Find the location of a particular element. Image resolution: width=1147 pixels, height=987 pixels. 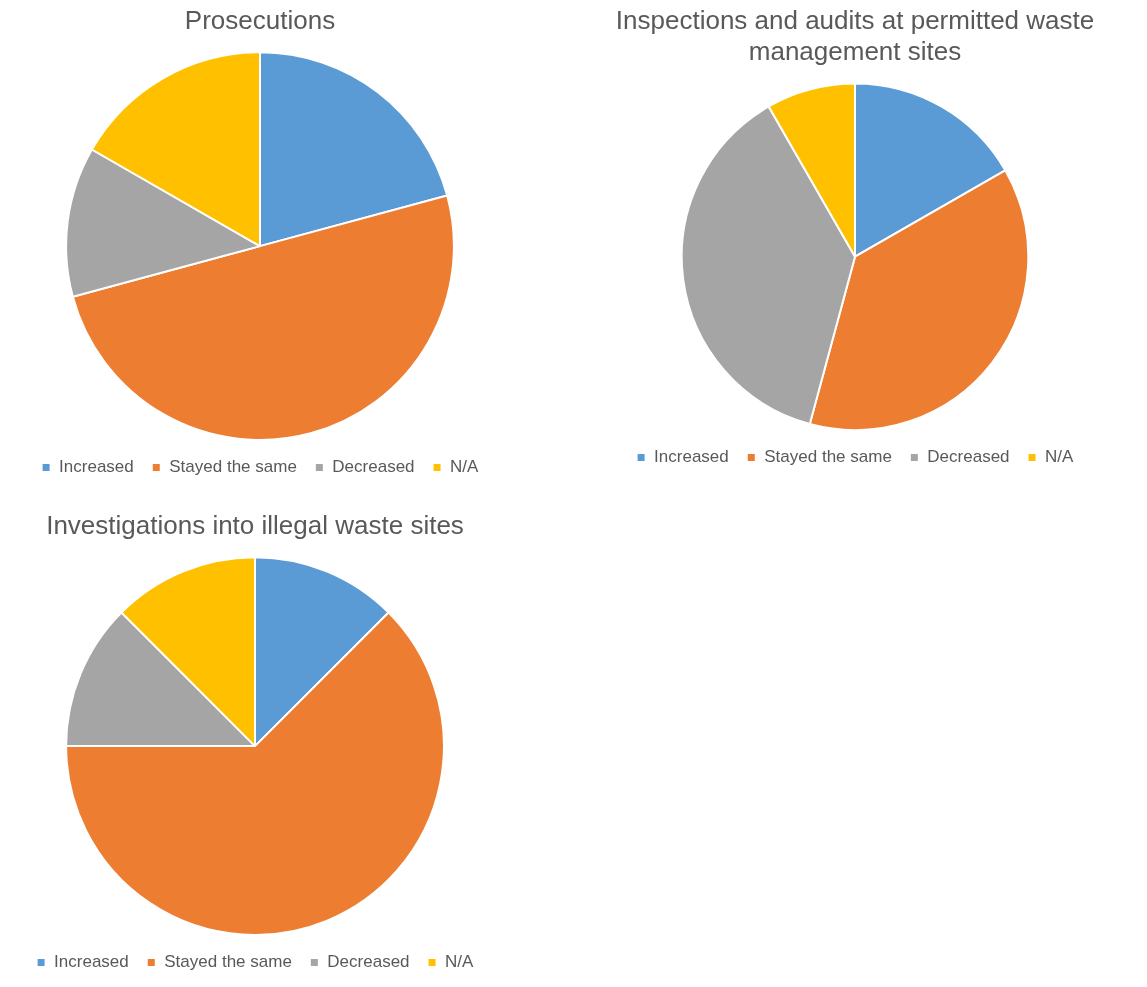

chart-title: Prosecutions is located at coordinates (260, 19).